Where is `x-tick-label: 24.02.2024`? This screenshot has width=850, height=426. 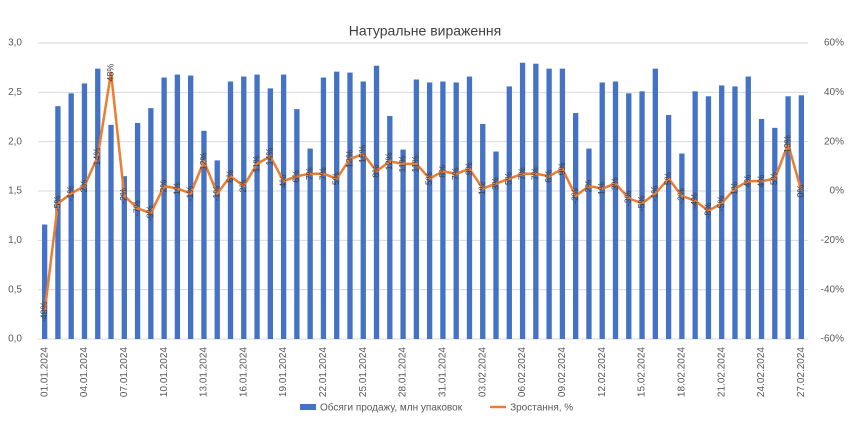
x-tick-label: 24.02.2024 is located at coordinates (761, 372).